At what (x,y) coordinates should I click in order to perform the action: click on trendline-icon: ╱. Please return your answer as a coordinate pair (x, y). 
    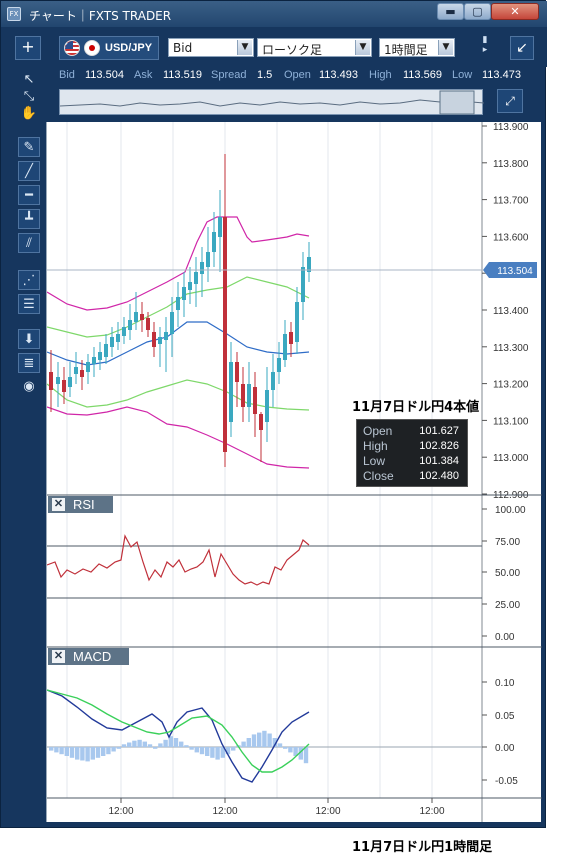
    Looking at the image, I should click on (29, 171).